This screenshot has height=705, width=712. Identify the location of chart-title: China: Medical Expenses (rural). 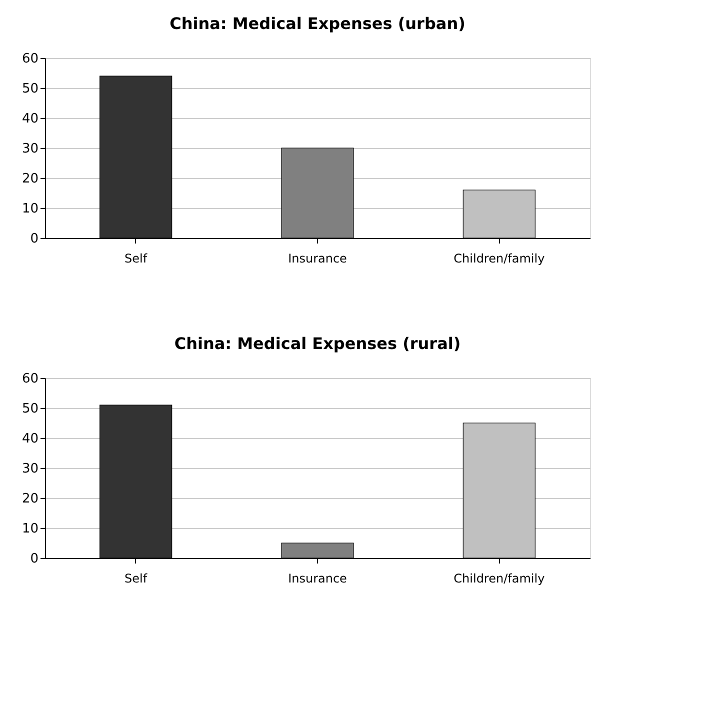
(317, 343).